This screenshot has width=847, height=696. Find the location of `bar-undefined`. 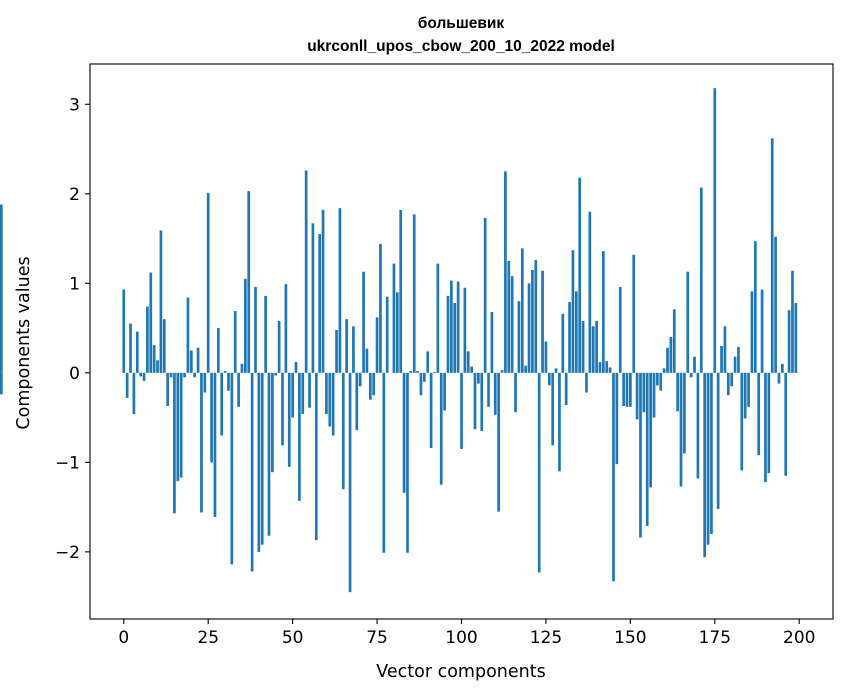

bar-undefined is located at coordinates (1, 288).